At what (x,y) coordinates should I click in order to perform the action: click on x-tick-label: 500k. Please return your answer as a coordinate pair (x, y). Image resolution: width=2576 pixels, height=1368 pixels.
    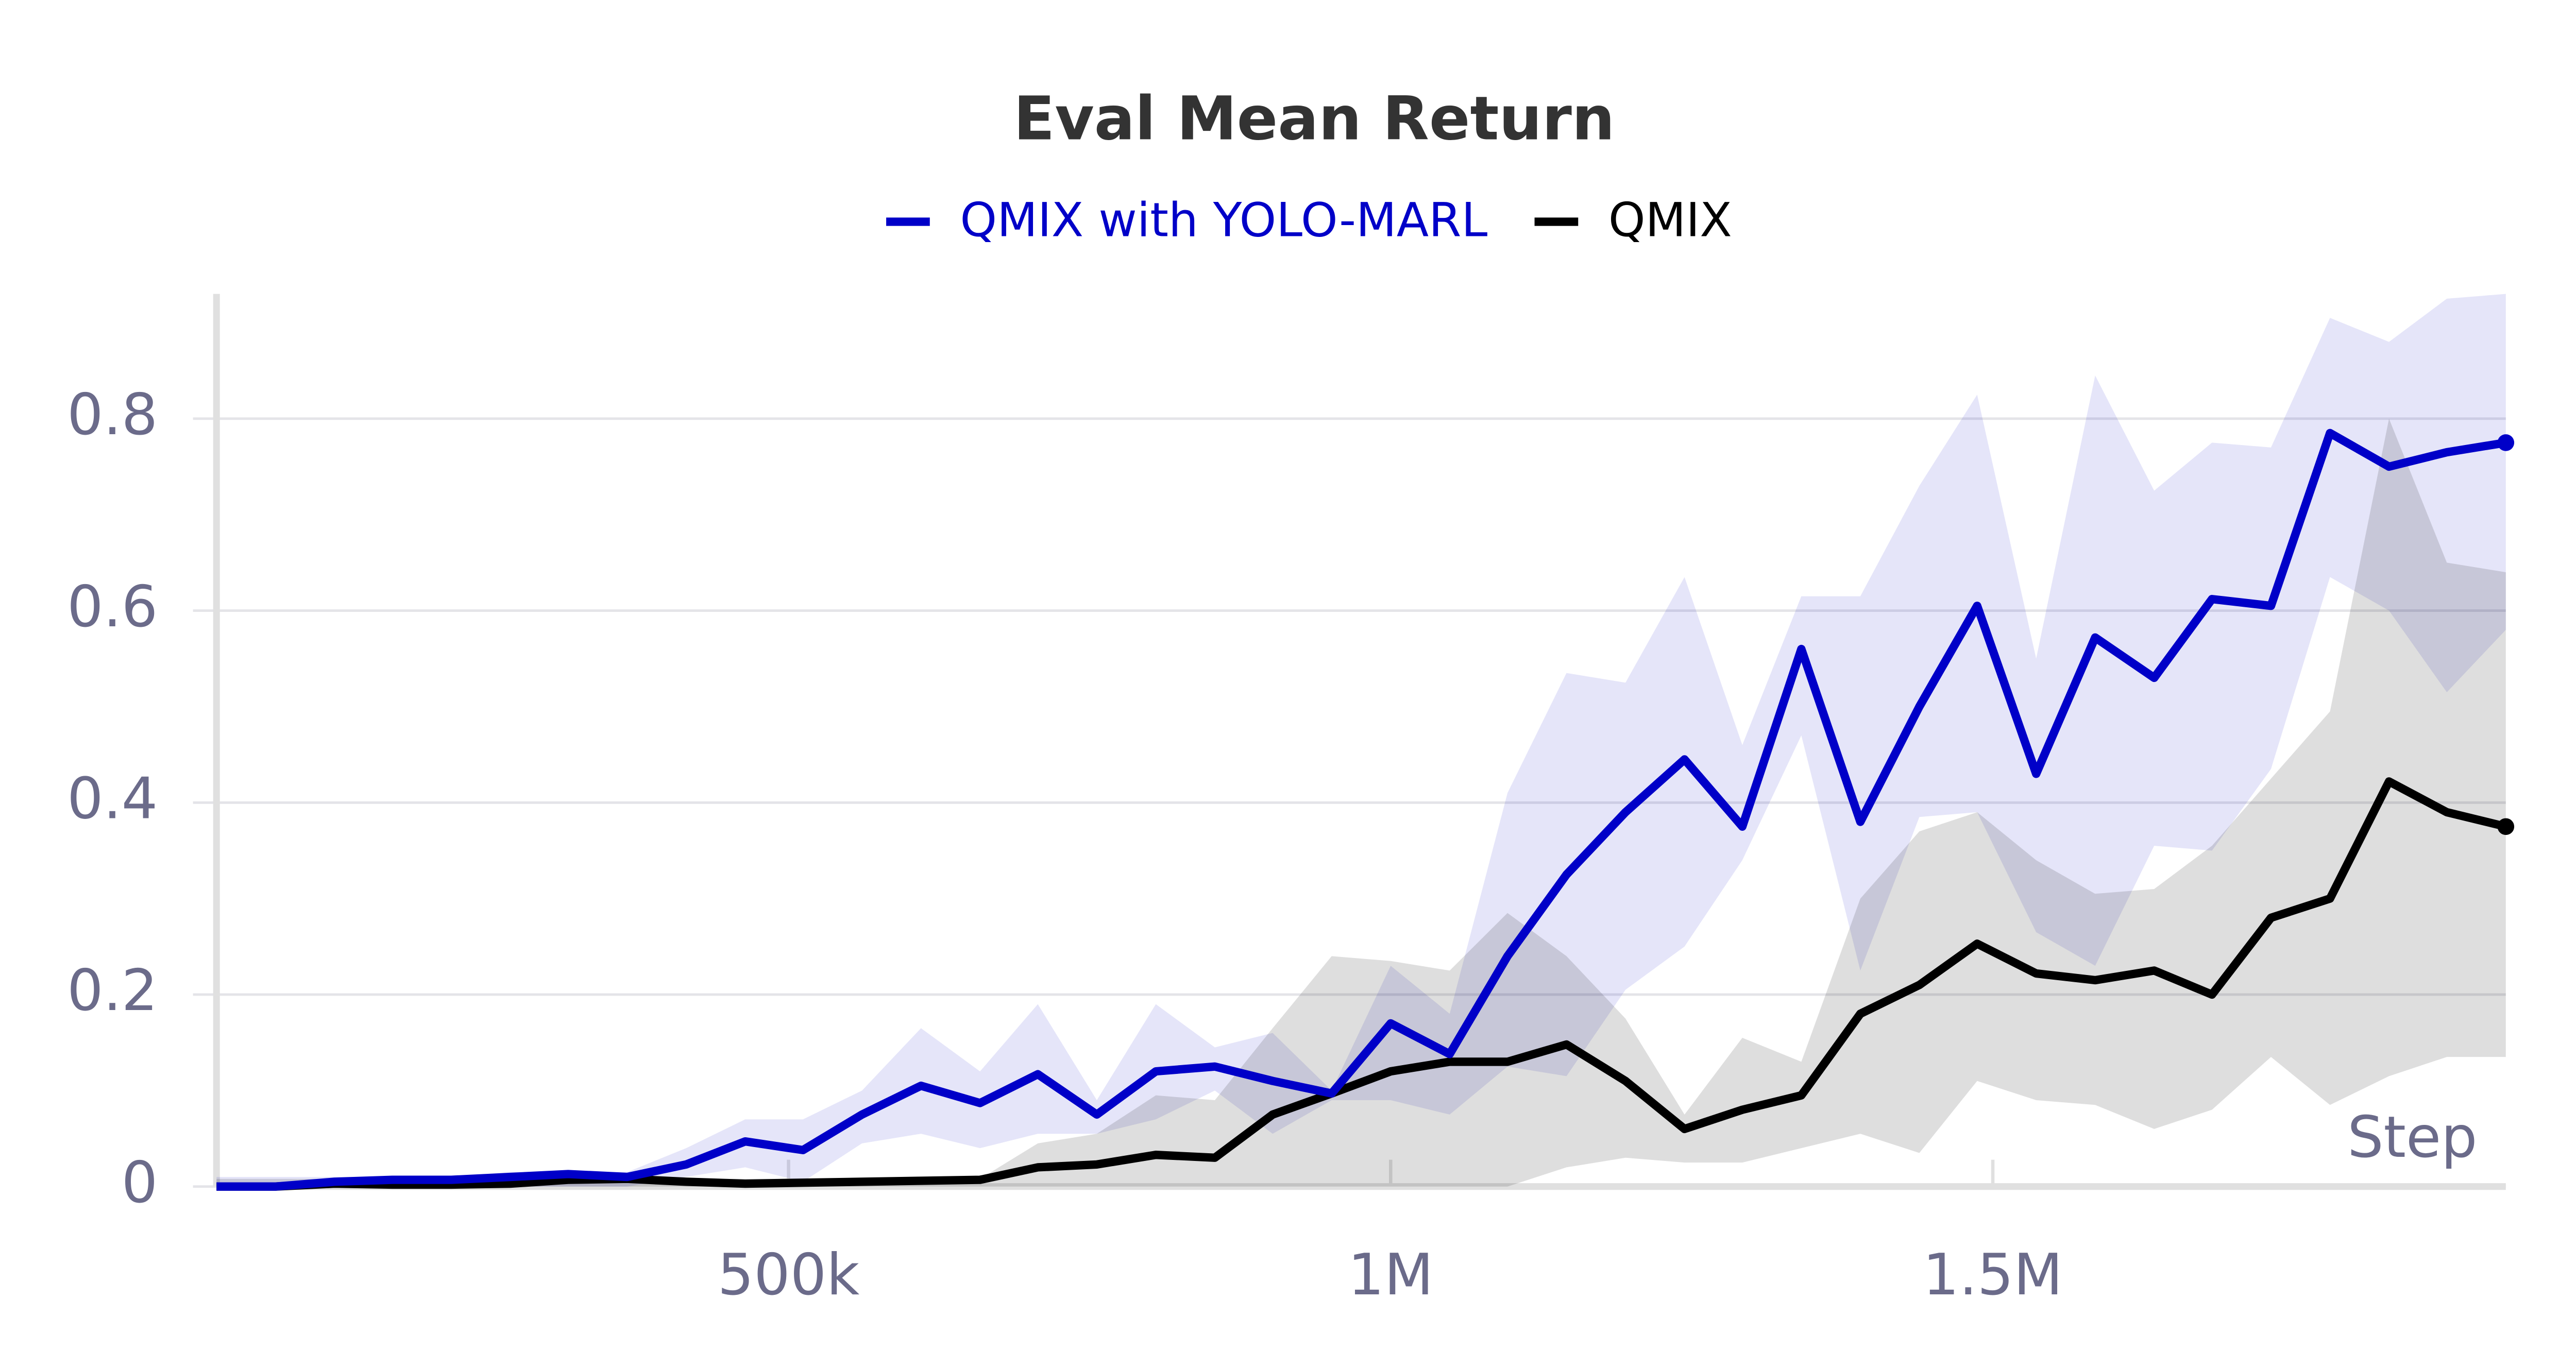
    Looking at the image, I should click on (789, 1275).